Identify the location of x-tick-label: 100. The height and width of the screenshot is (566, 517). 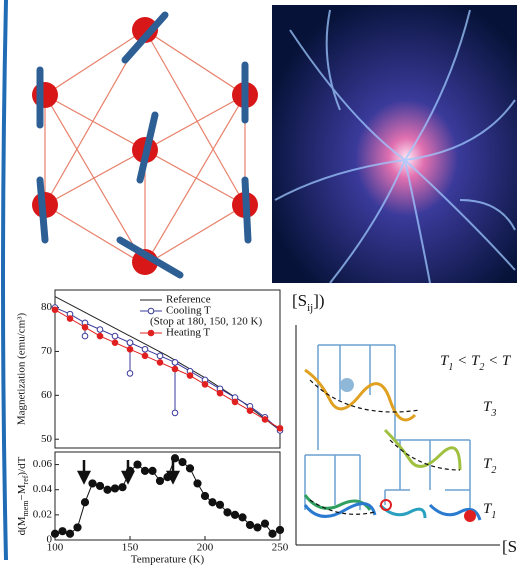
(55, 548).